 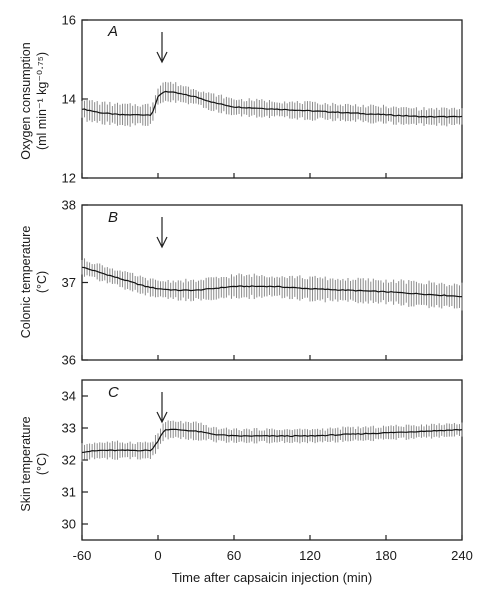 What do you see at coordinates (69, 460) in the screenshot?
I see `panel-c-ytick-label: 32` at bounding box center [69, 460].